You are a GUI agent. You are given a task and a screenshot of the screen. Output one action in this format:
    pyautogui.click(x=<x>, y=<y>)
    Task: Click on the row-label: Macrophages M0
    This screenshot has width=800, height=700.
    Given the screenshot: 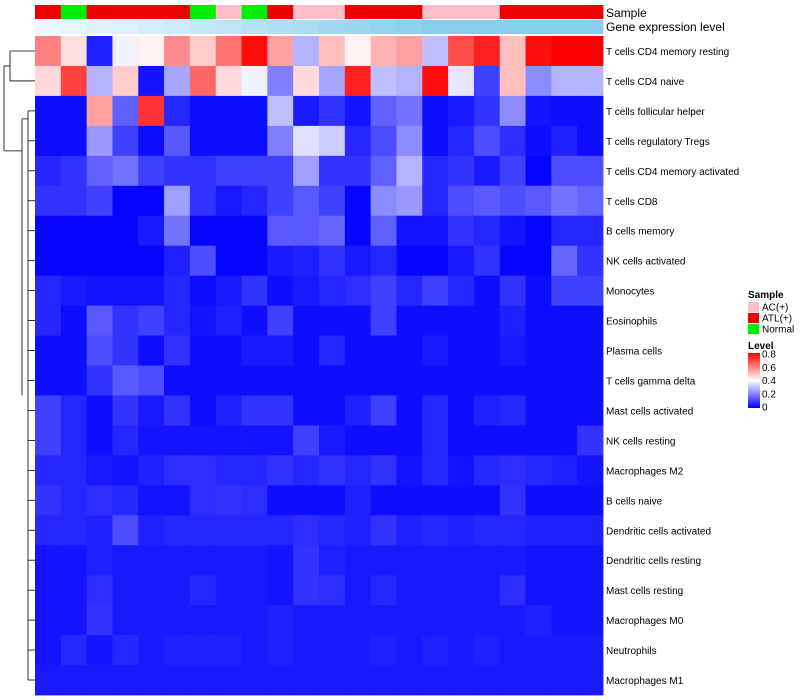 What is the action you would take?
    pyautogui.click(x=645, y=621)
    